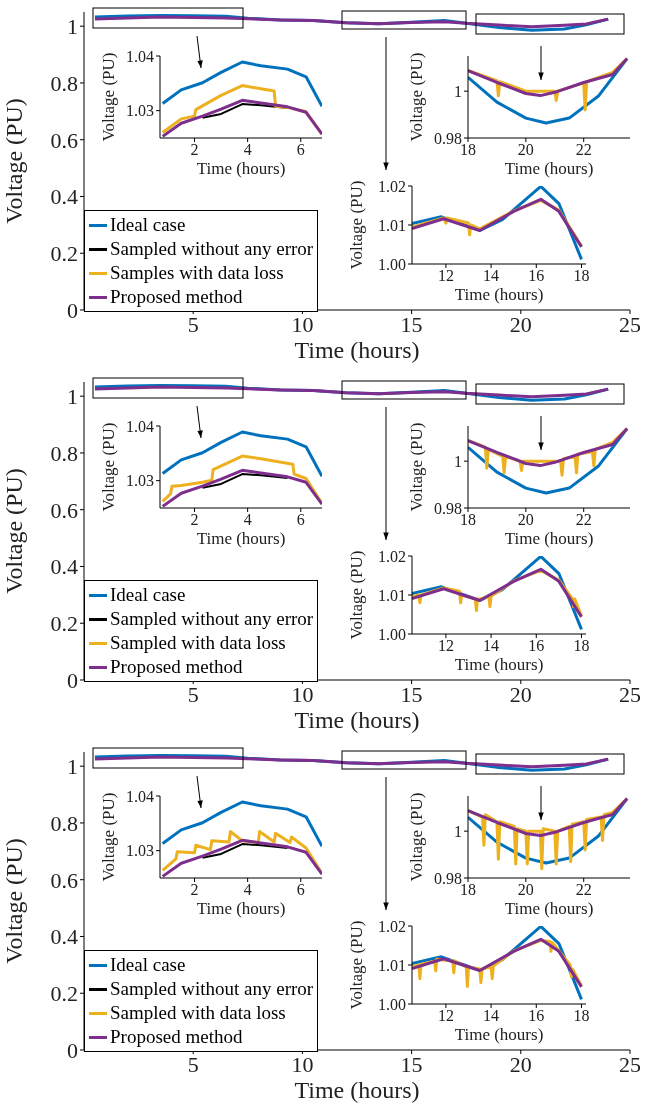  I want to click on x-tick-label: 12, so click(445, 276).